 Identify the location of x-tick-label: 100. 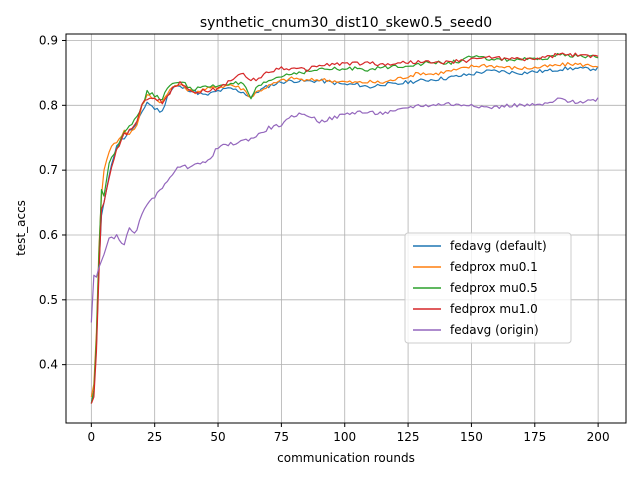
(344, 437).